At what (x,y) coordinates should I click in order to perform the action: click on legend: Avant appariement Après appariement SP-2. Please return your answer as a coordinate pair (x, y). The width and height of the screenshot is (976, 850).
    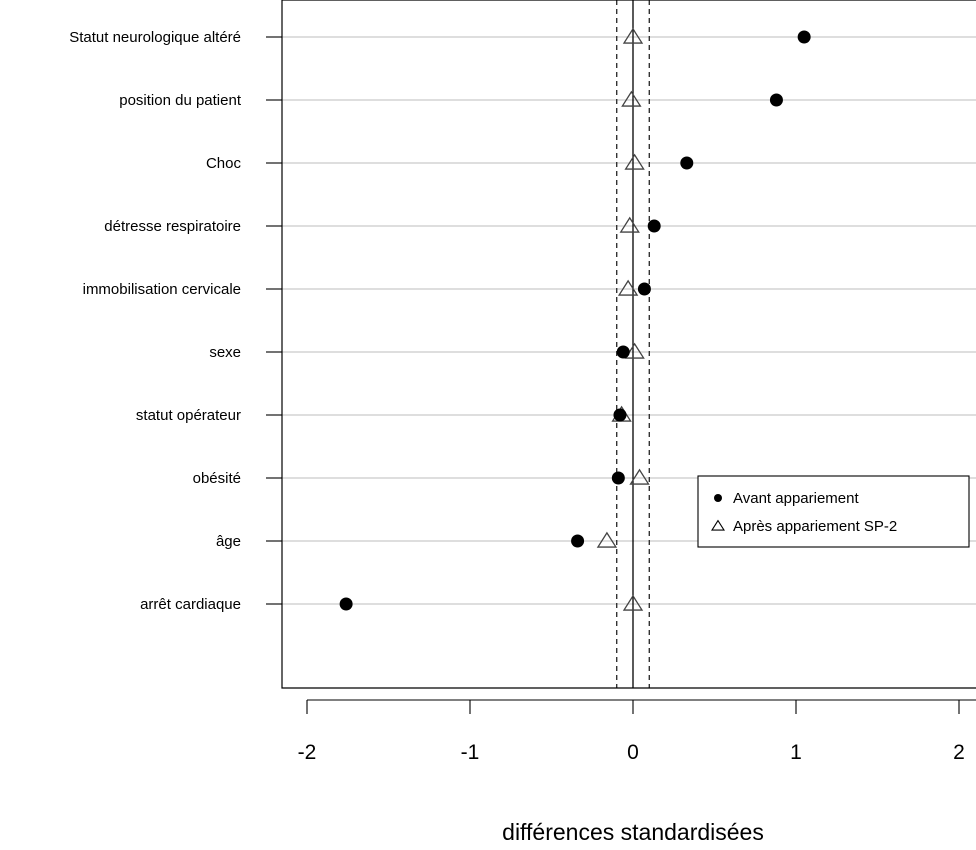
    Looking at the image, I should click on (833, 511).